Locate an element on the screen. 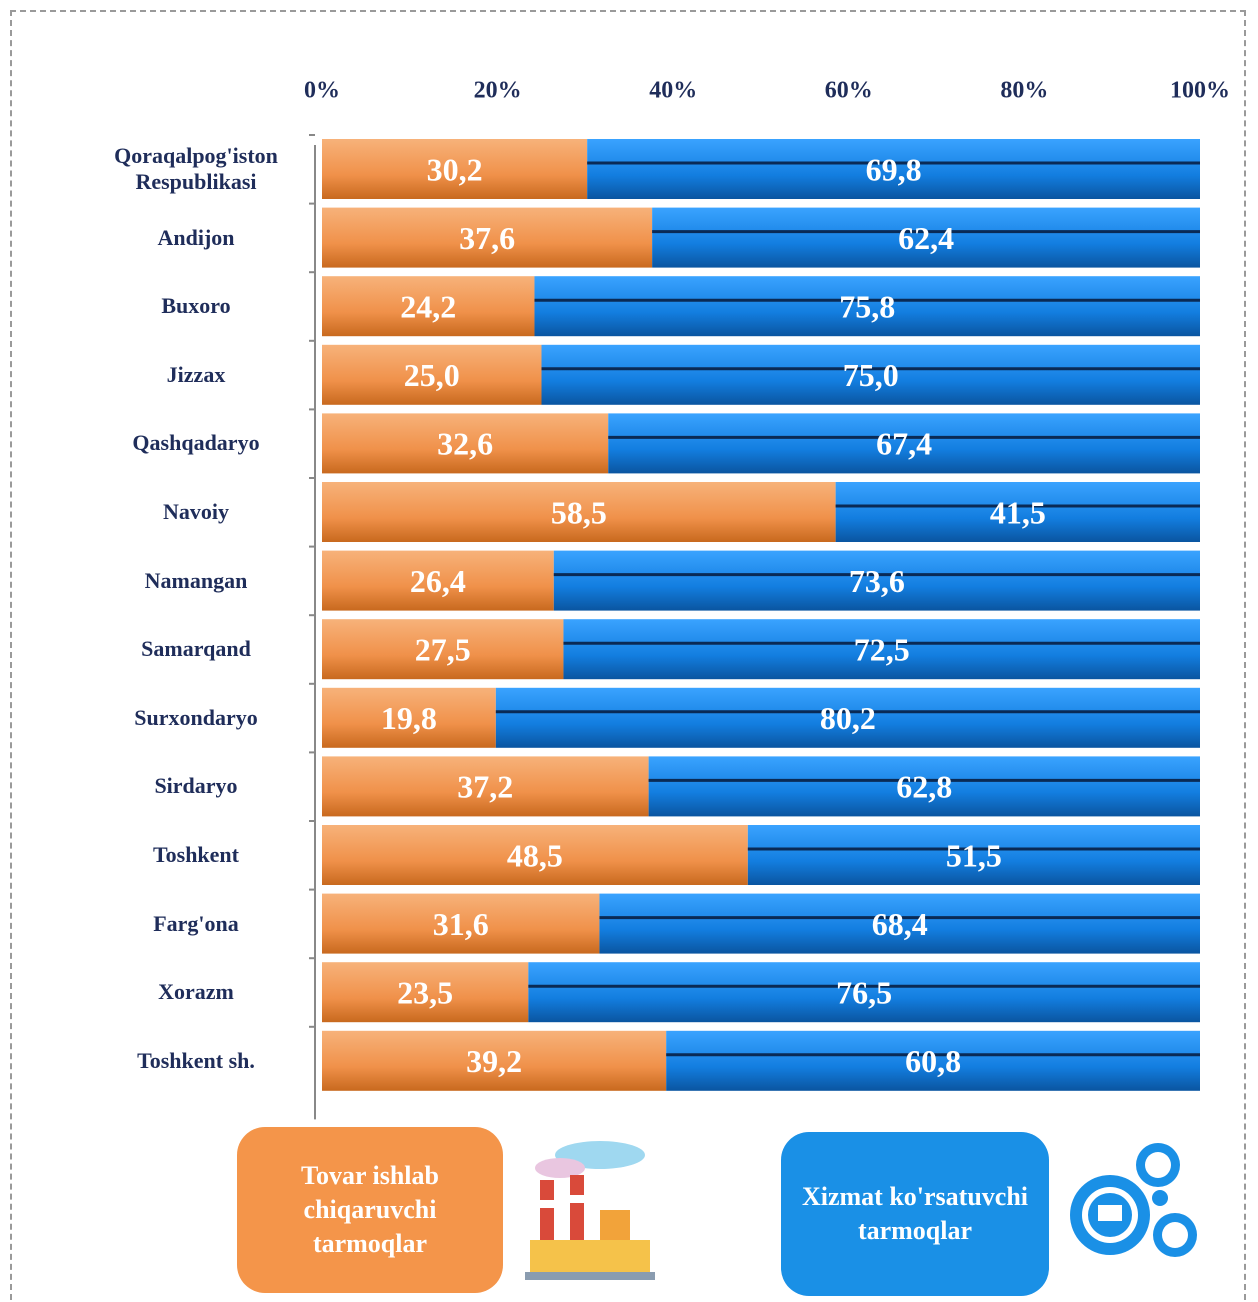  value-label: 48,5 is located at coordinates (535, 855).